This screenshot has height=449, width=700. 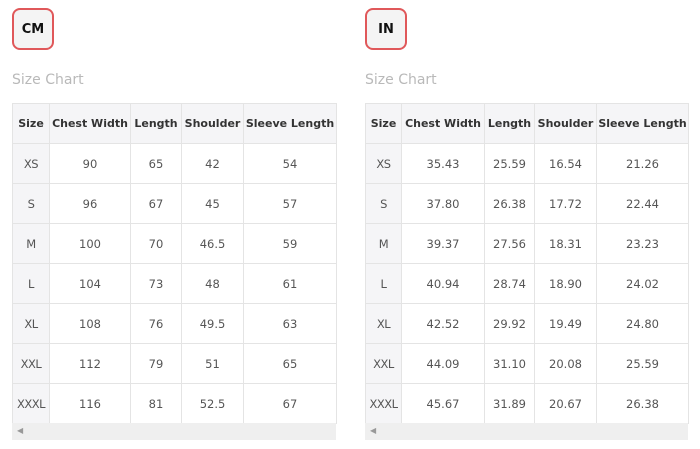 I want to click on measurement-cell: 21.26, so click(x=642, y=163).